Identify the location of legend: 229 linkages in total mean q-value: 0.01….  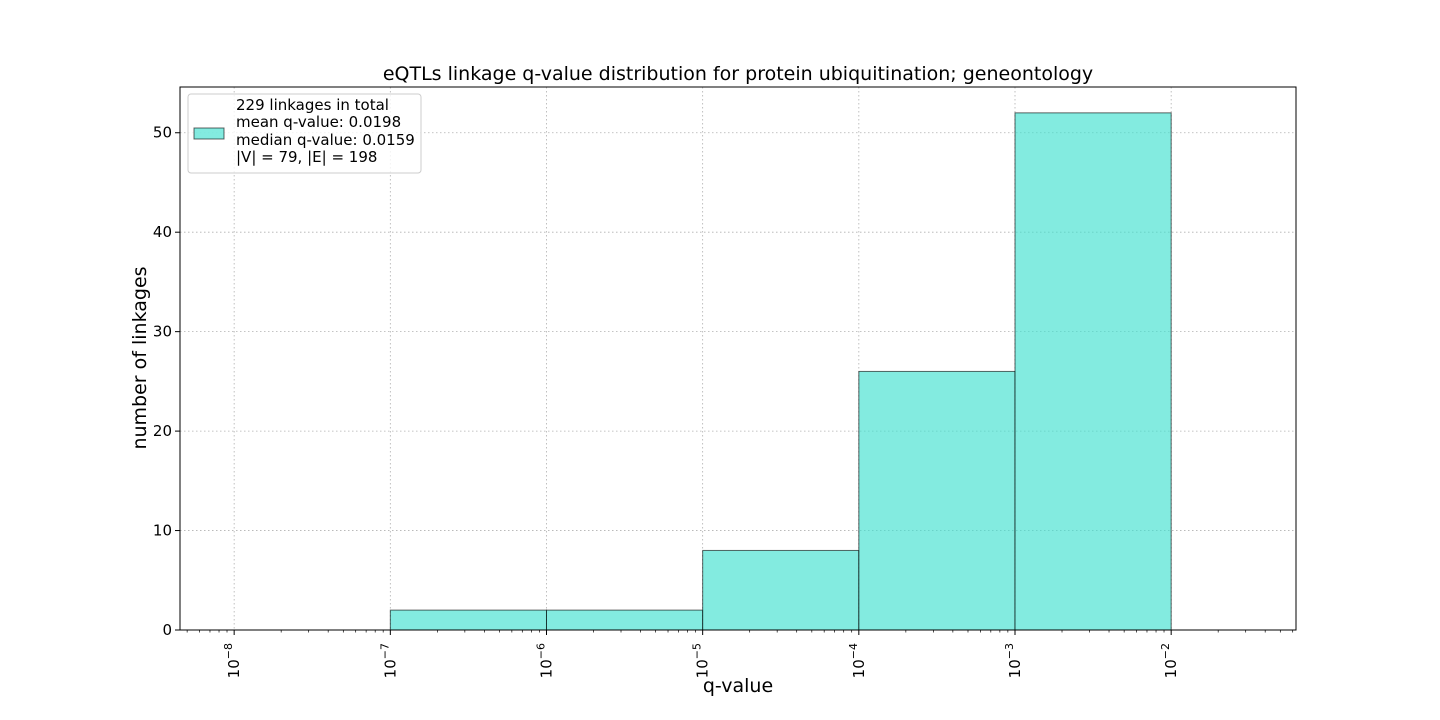
(304, 133).